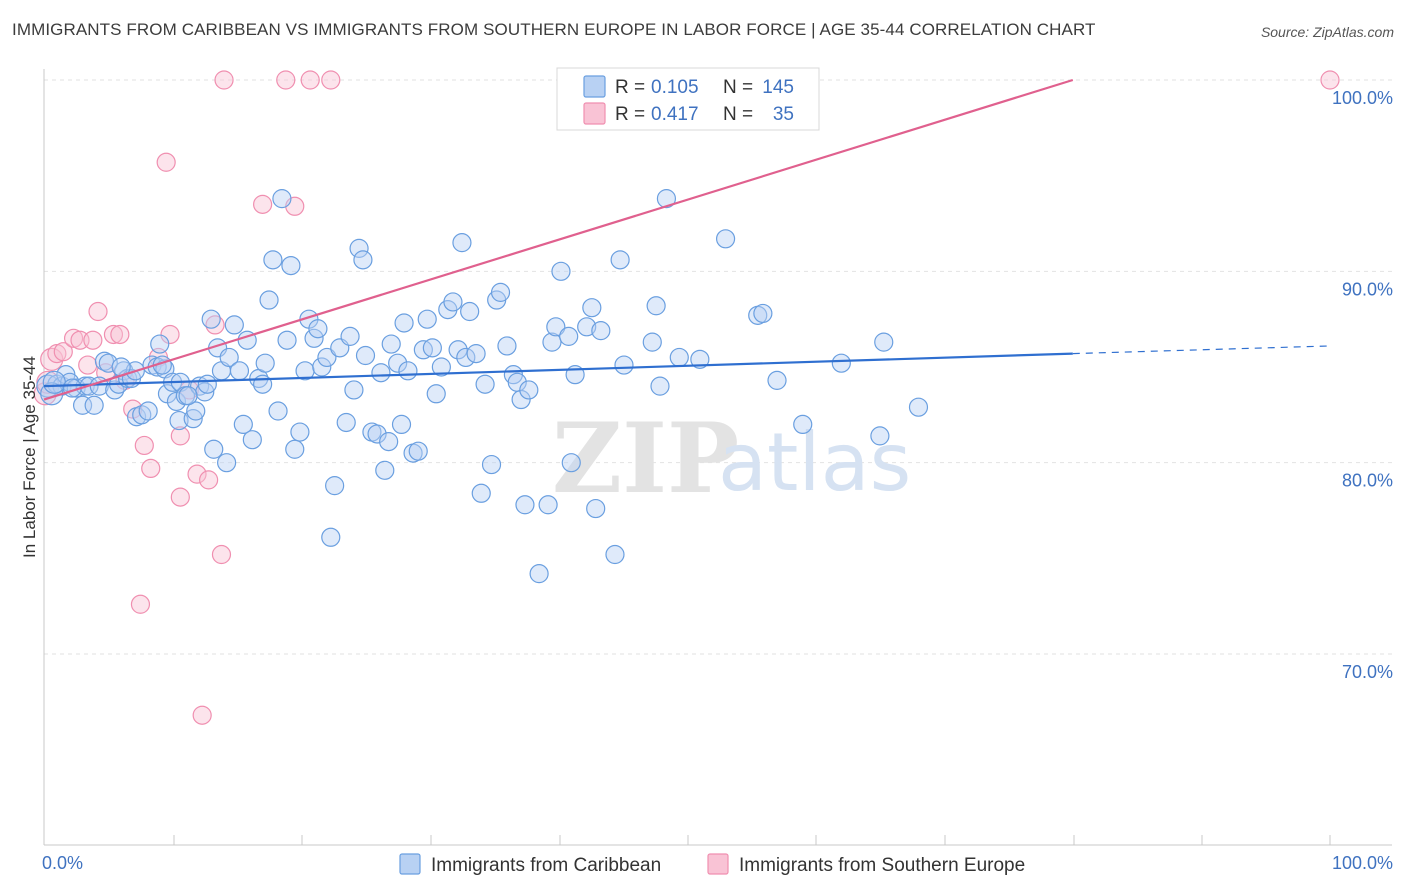 The height and width of the screenshot is (892, 1406). Describe the element at coordinates (1362, 385) in the screenshot. I see `y-tick-labels: 100.0% 90.0% 80.0% 70.0%` at that location.